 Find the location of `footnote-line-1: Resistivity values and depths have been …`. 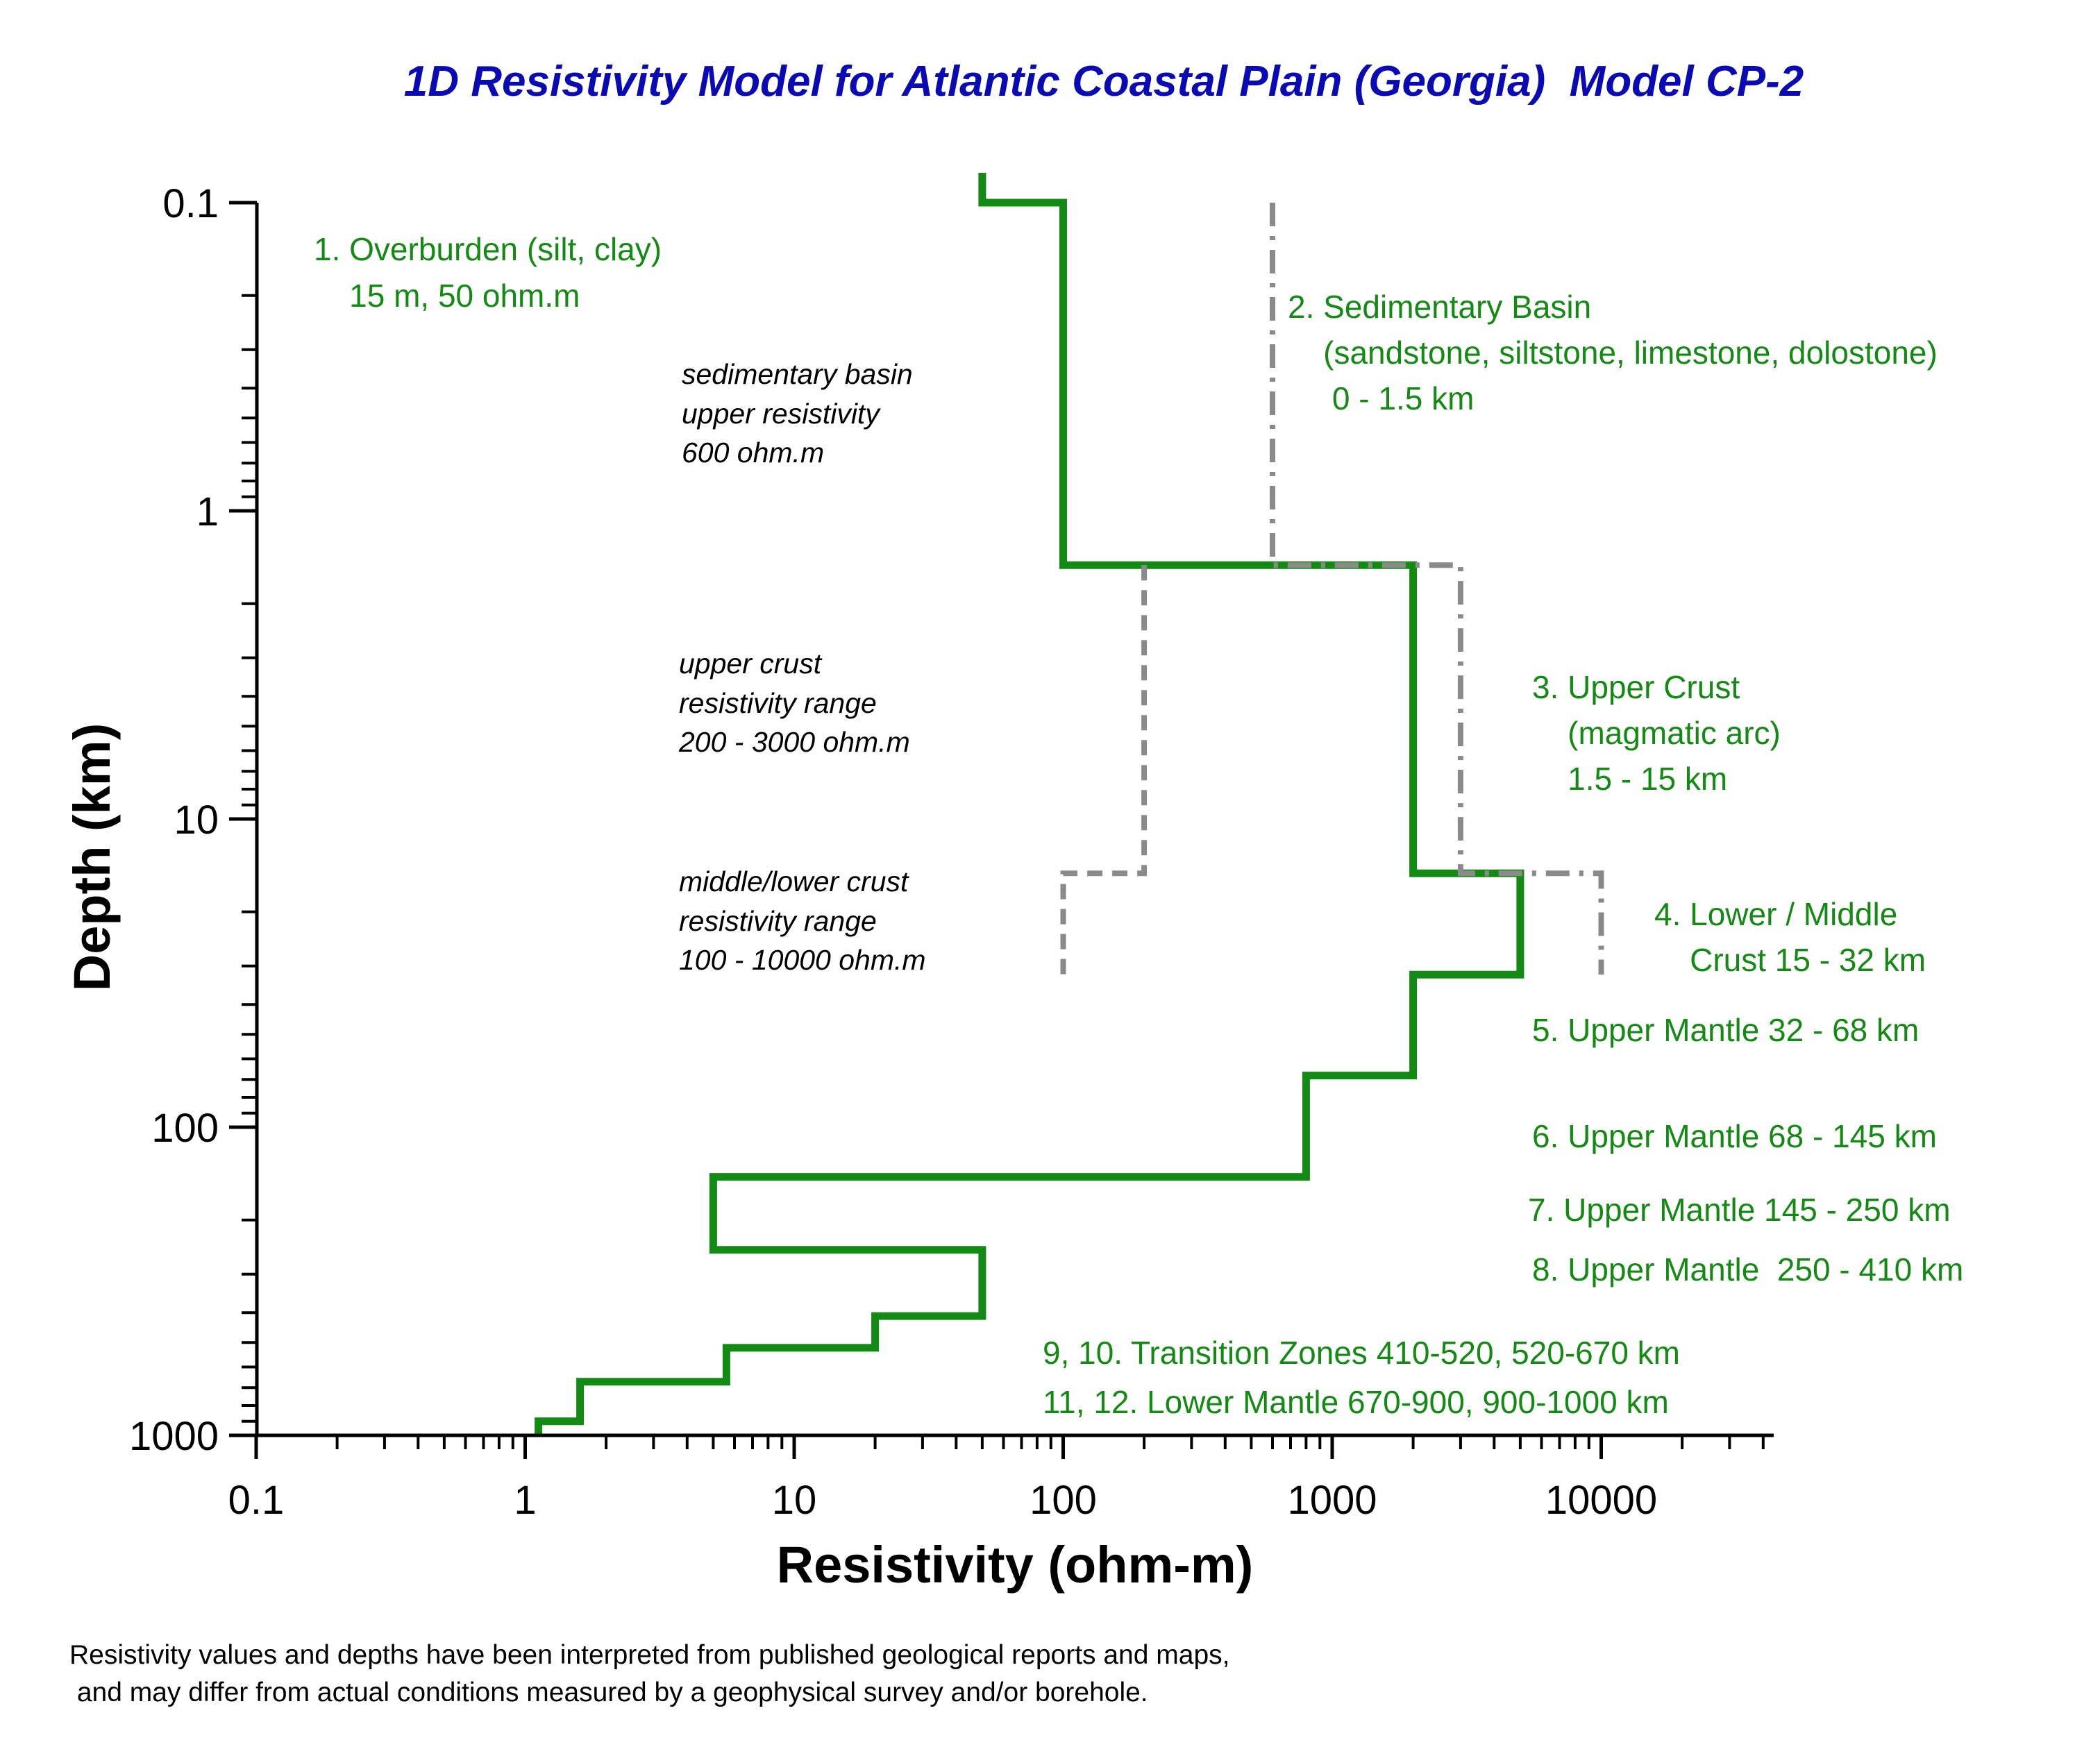

footnote-line-1: Resistivity values and depths have been … is located at coordinates (649, 1655).